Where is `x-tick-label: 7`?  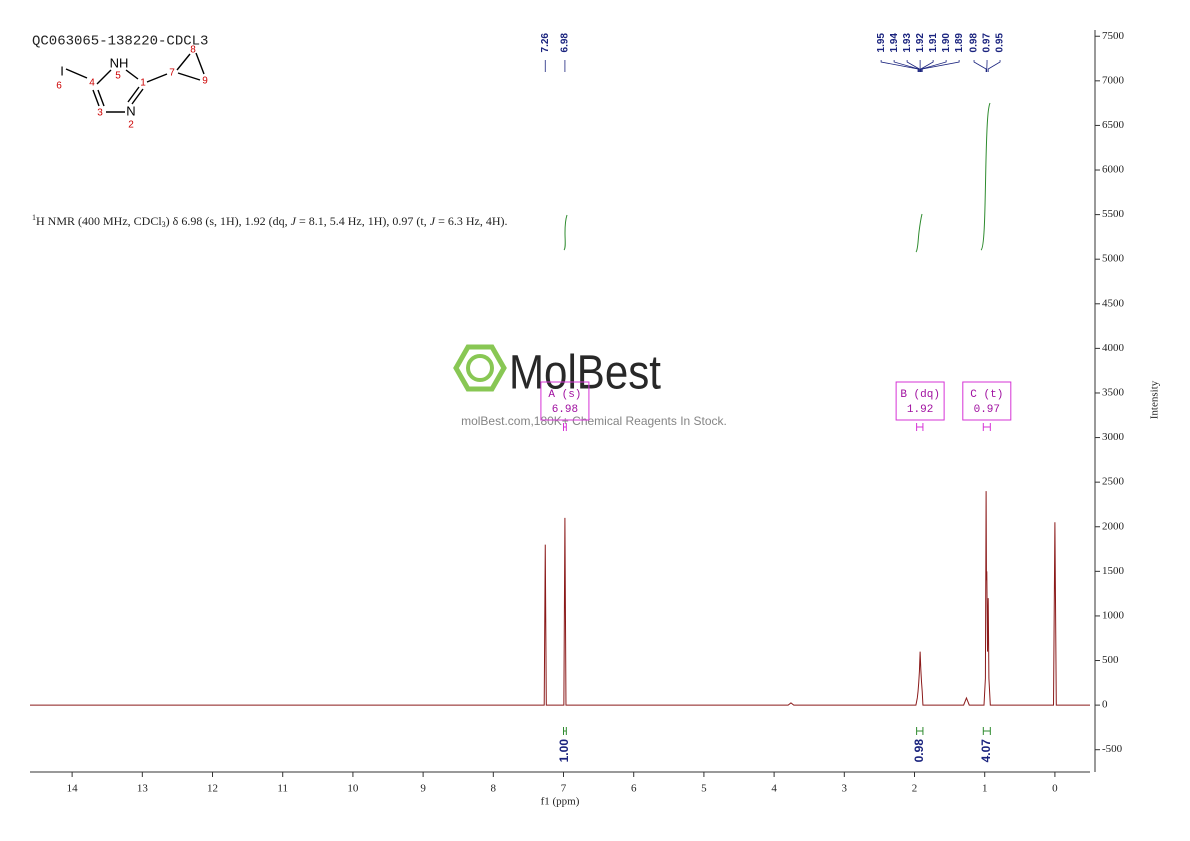 x-tick-label: 7 is located at coordinates (564, 789).